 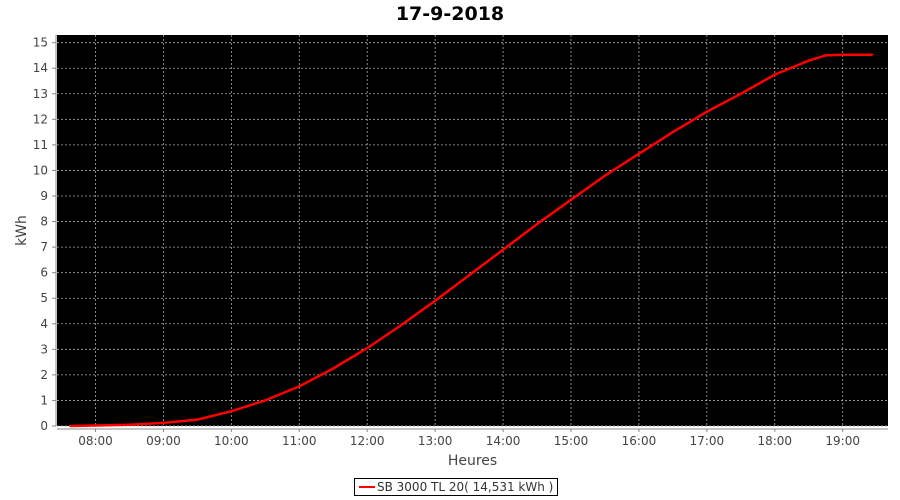 What do you see at coordinates (472, 461) in the screenshot?
I see `x-axis-label: Heures` at bounding box center [472, 461].